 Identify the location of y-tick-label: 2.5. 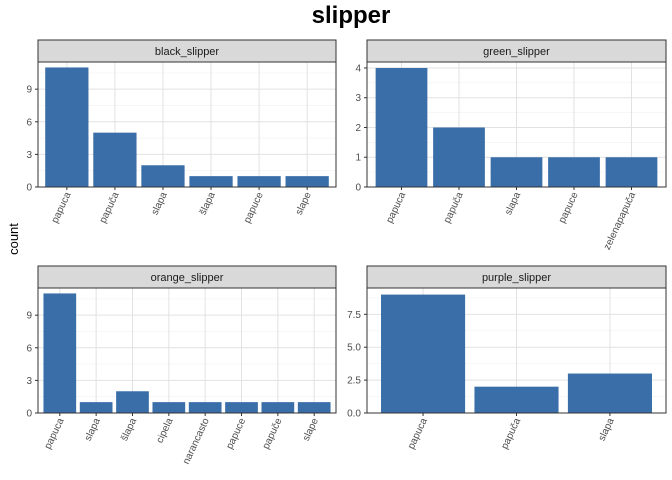
(354, 381).